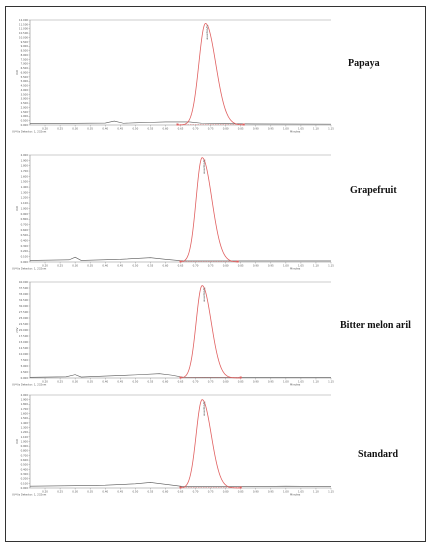  I want to click on y-tick-label: 7.500, so click(25, 59).